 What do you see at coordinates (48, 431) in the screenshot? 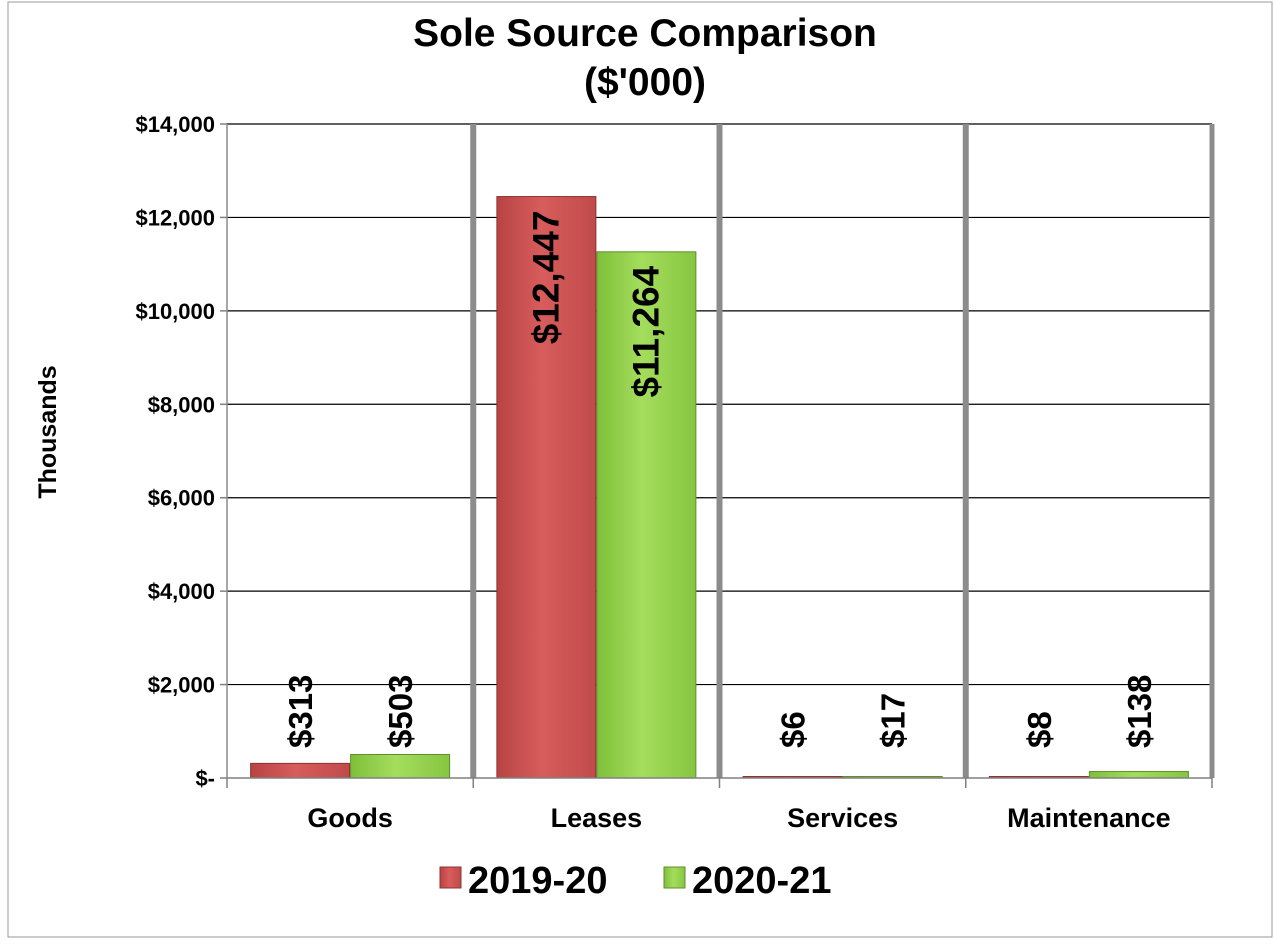
I see `y-axis-label: Thousands` at bounding box center [48, 431].